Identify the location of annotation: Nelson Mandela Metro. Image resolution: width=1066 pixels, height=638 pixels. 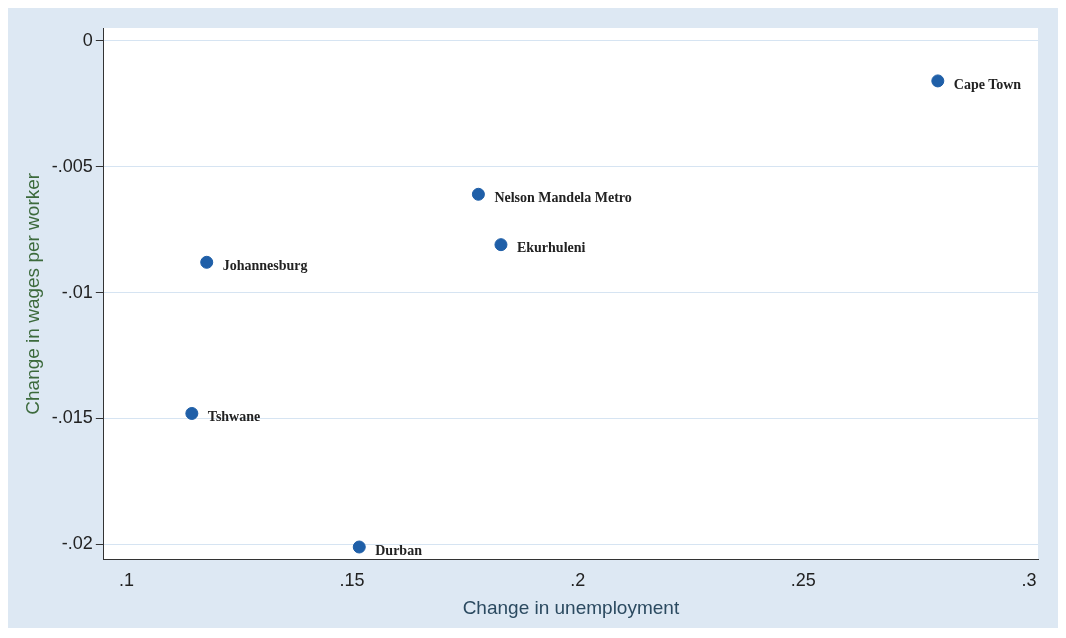
(563, 197).